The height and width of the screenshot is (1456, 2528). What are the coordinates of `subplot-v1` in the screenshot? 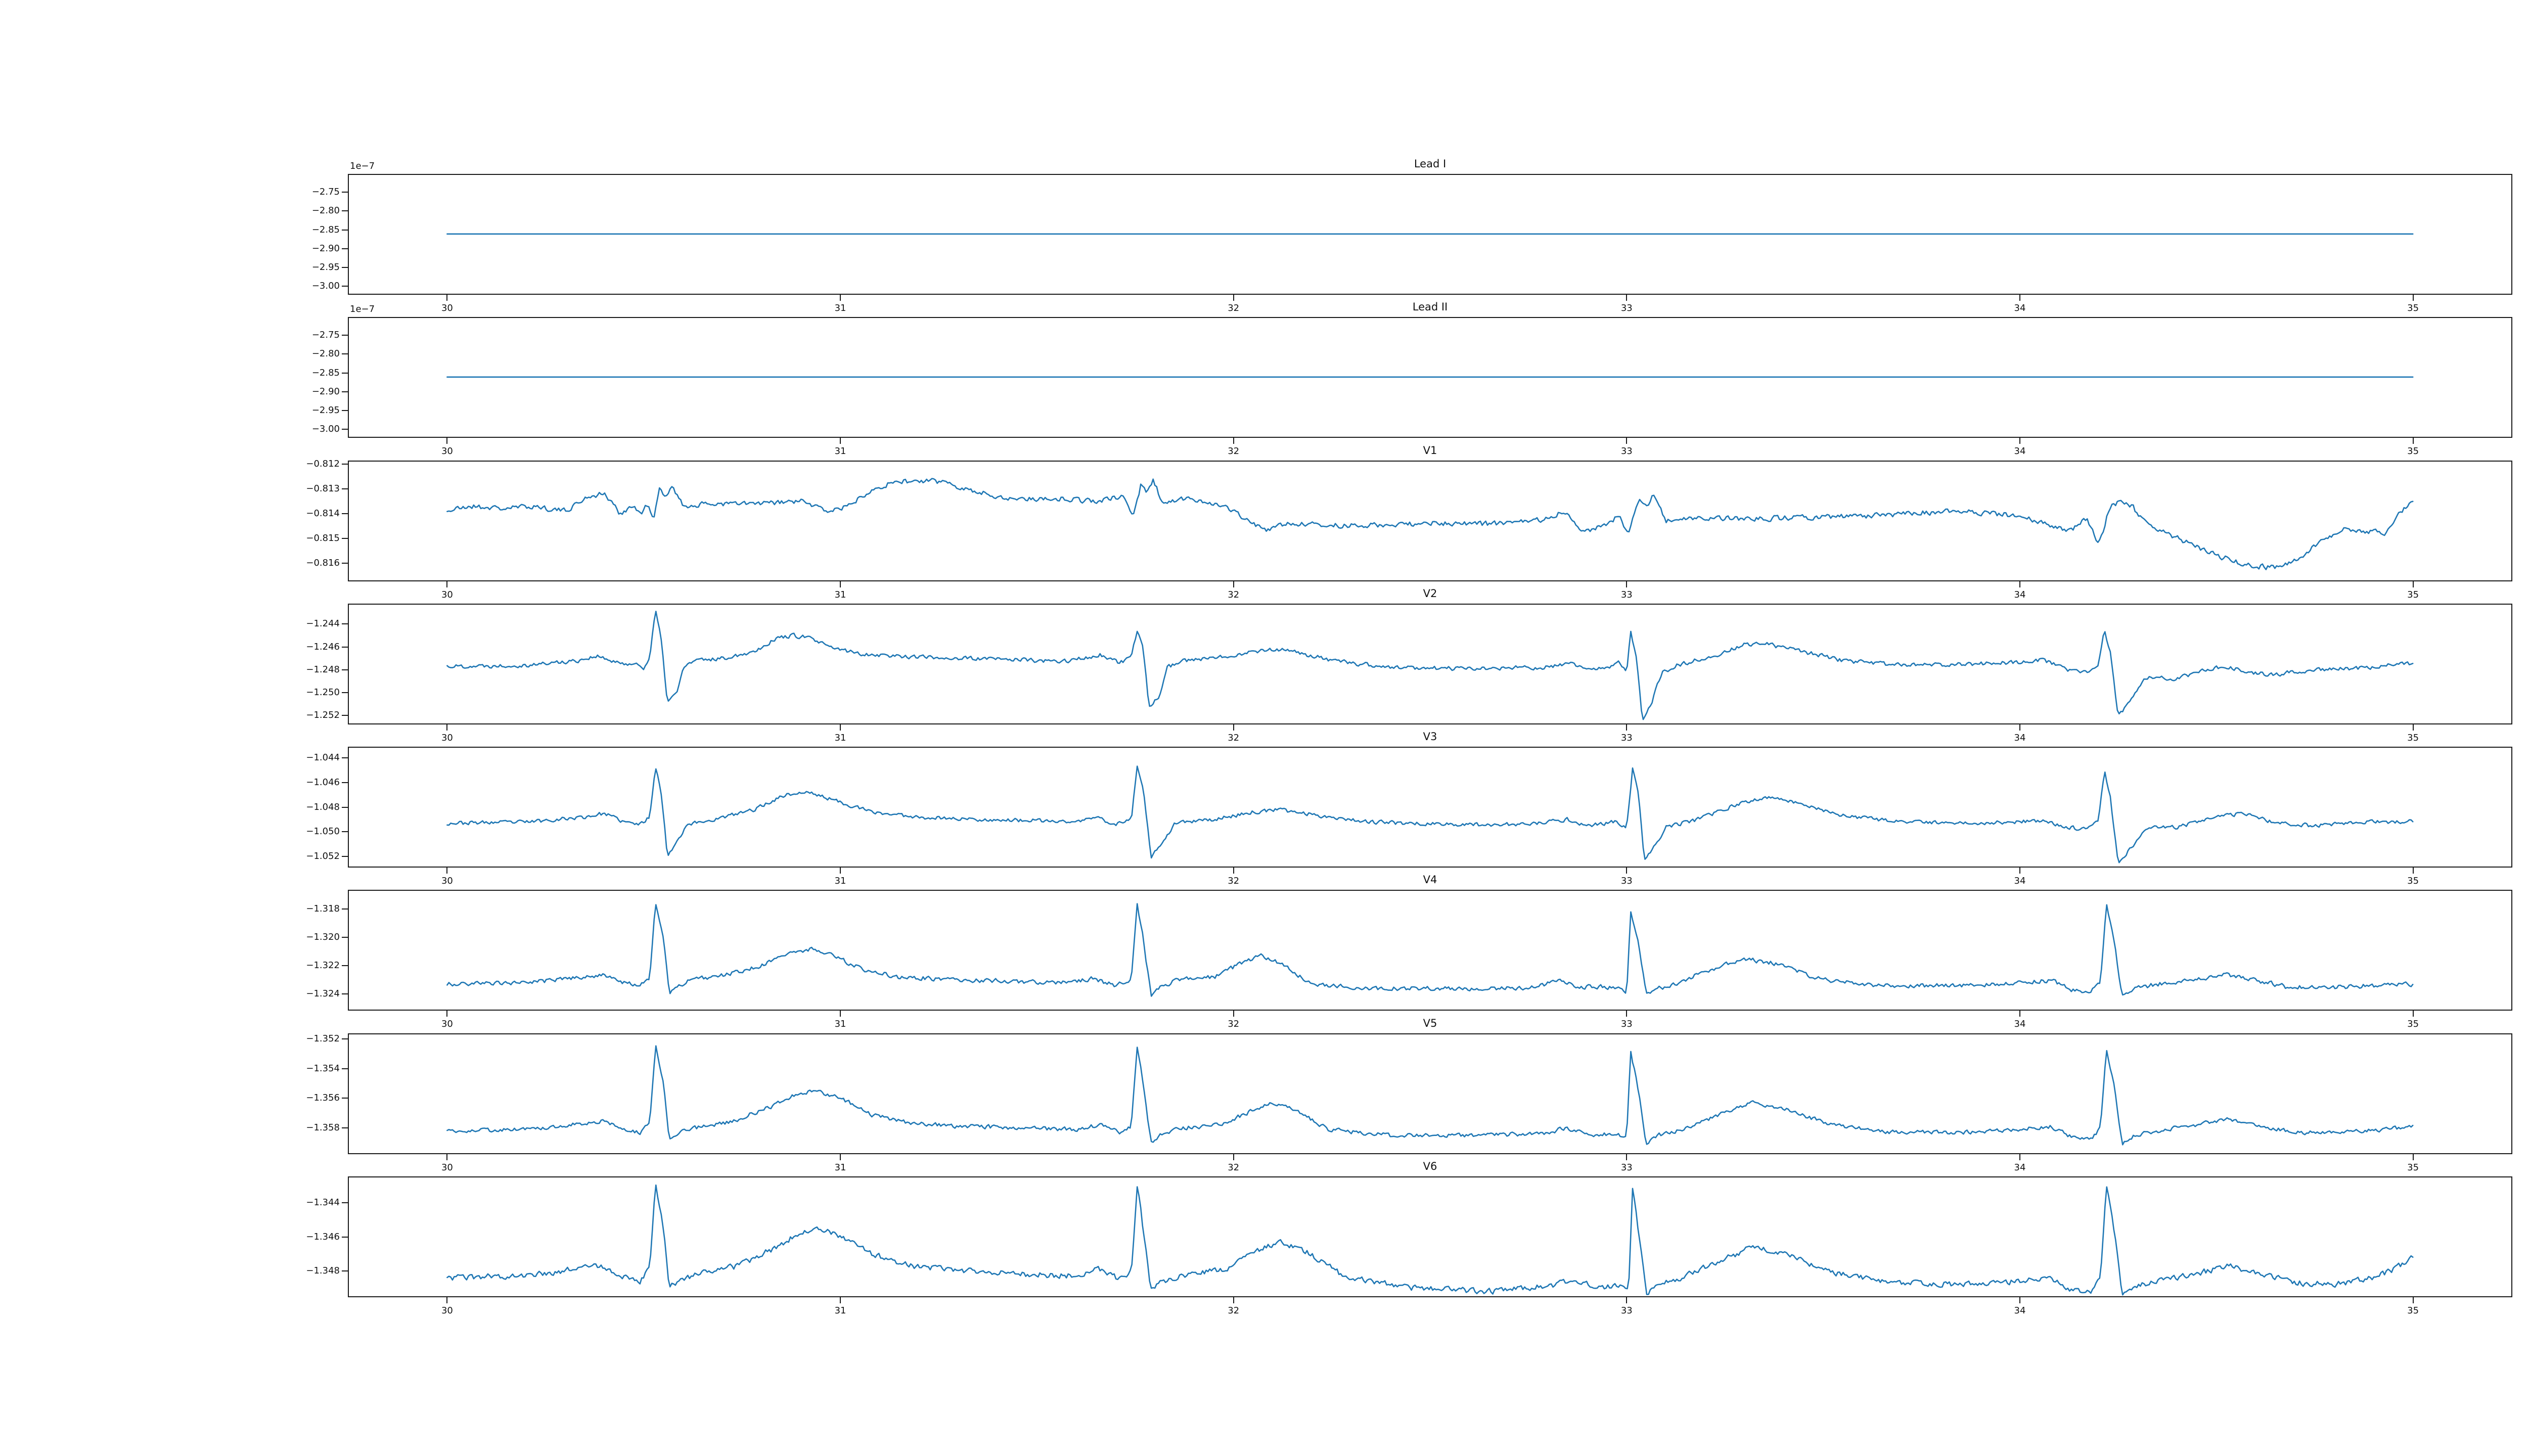 It's located at (1430, 521).